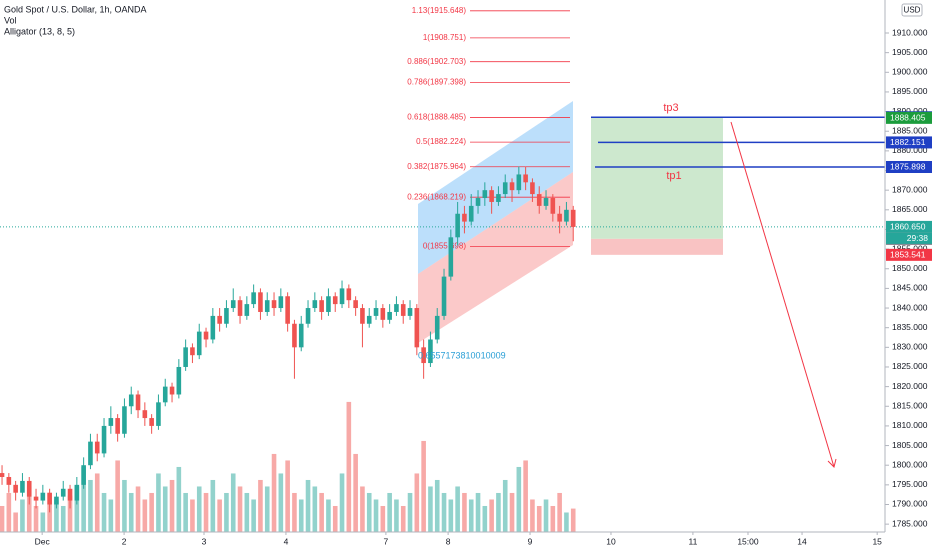 The height and width of the screenshot is (550, 932). I want to click on x-tick-label: 14, so click(802, 541).